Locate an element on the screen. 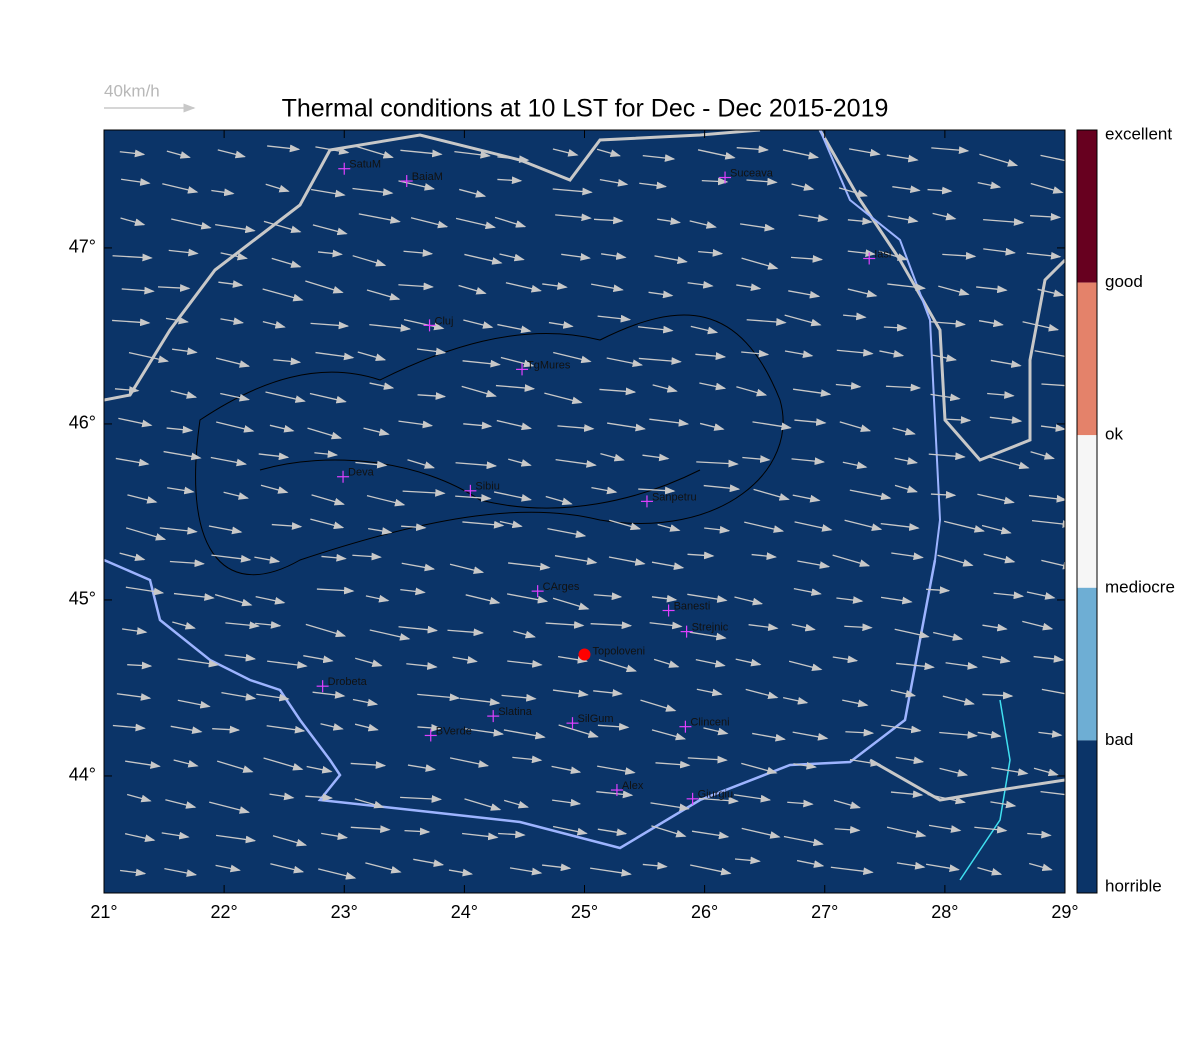  x-tick-label: 28° is located at coordinates (944, 912).